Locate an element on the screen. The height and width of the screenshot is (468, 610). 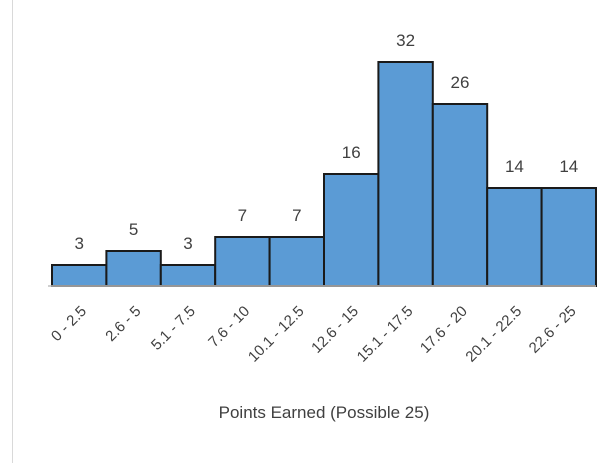
x-tick-label-6: 12.6 - 15 is located at coordinates (335, 330).